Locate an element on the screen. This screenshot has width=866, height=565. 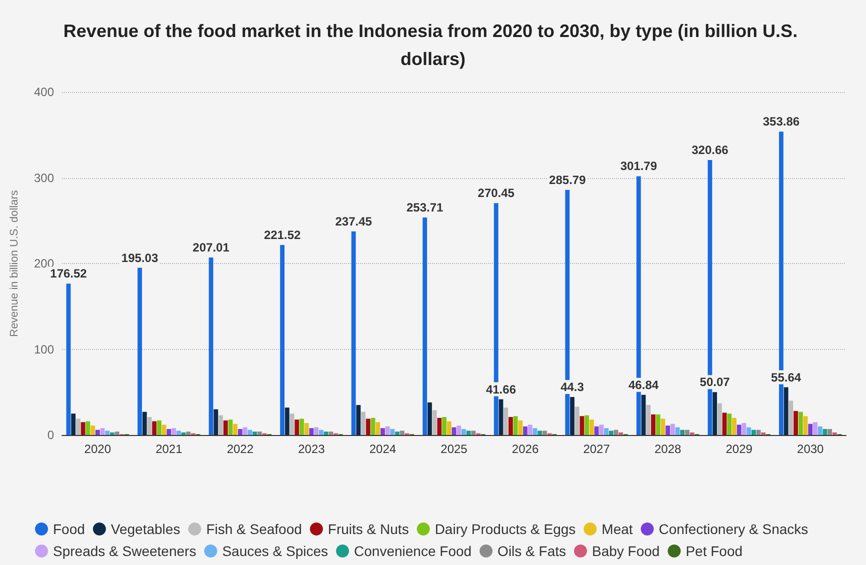
x-tick-label: 2030 is located at coordinates (810, 449).